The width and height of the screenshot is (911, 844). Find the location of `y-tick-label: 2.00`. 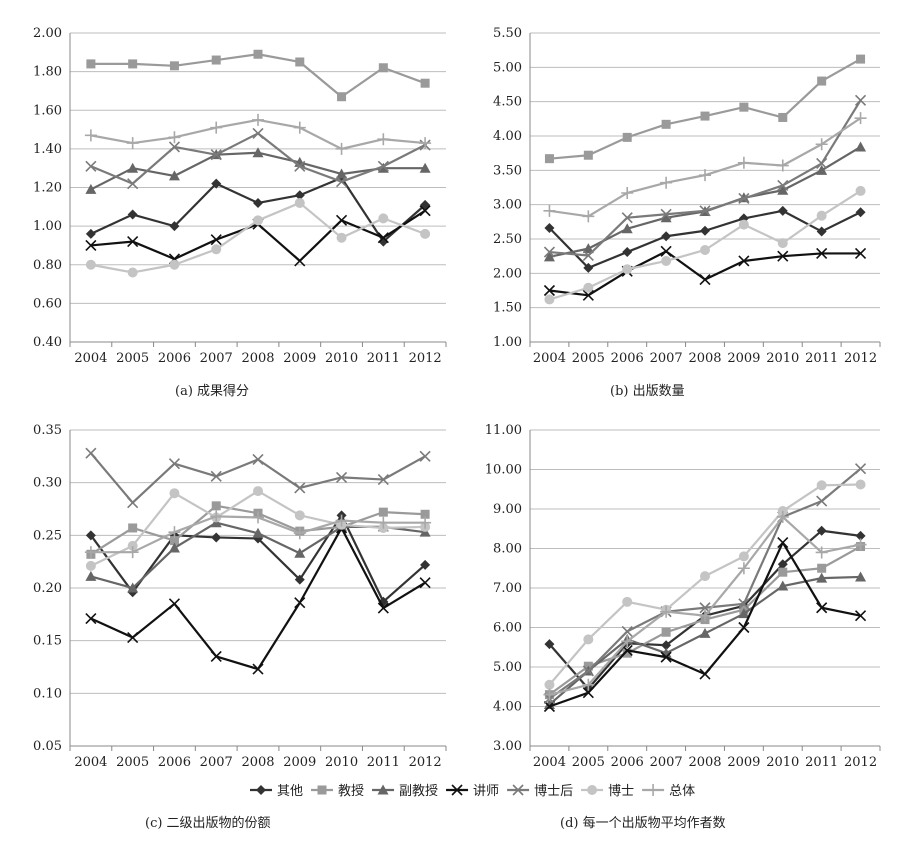

y-tick-label: 2.00 is located at coordinates (507, 273).